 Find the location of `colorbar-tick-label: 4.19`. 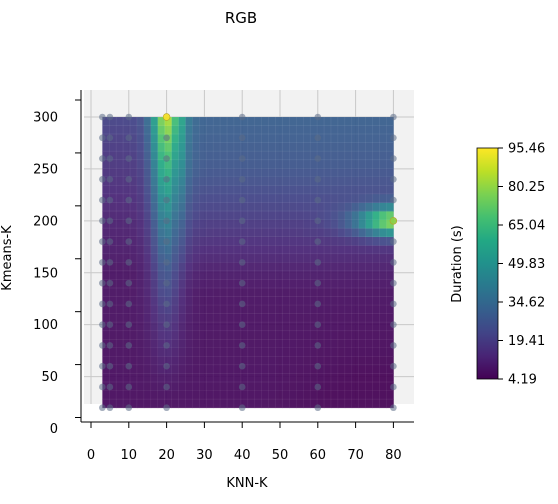

colorbar-tick-label: 4.19 is located at coordinates (522, 380).